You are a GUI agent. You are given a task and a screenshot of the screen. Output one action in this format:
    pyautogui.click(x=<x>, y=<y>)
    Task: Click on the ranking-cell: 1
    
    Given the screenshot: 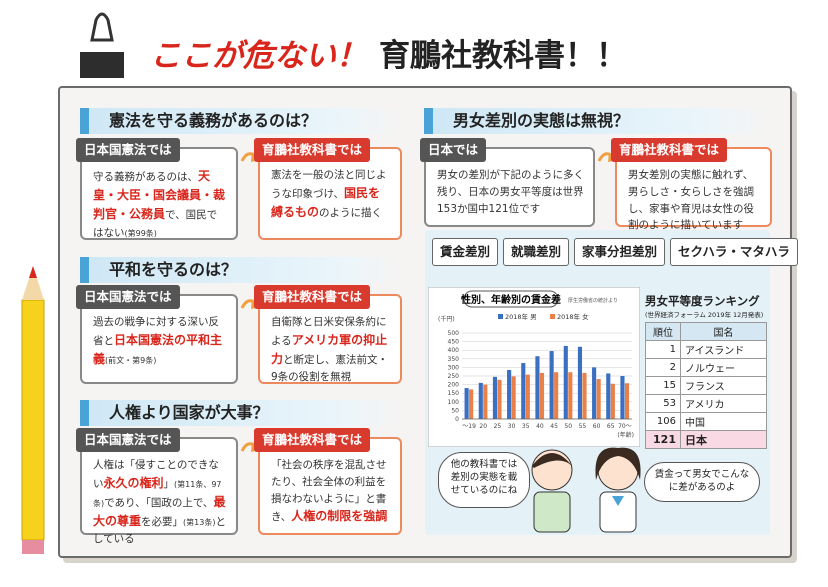 What is the action you would take?
    pyautogui.click(x=663, y=349)
    